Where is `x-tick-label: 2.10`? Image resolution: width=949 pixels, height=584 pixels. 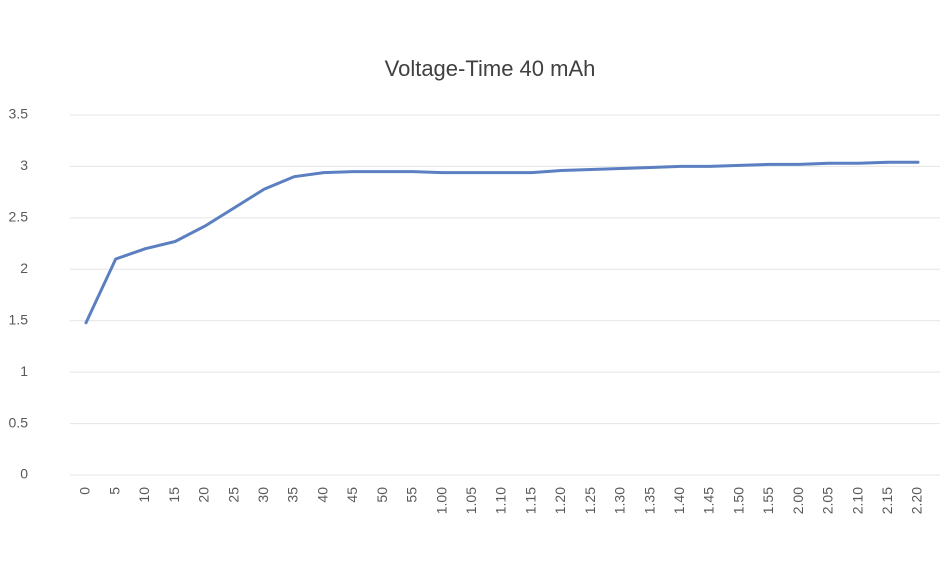 x-tick-label: 2.10 is located at coordinates (857, 500).